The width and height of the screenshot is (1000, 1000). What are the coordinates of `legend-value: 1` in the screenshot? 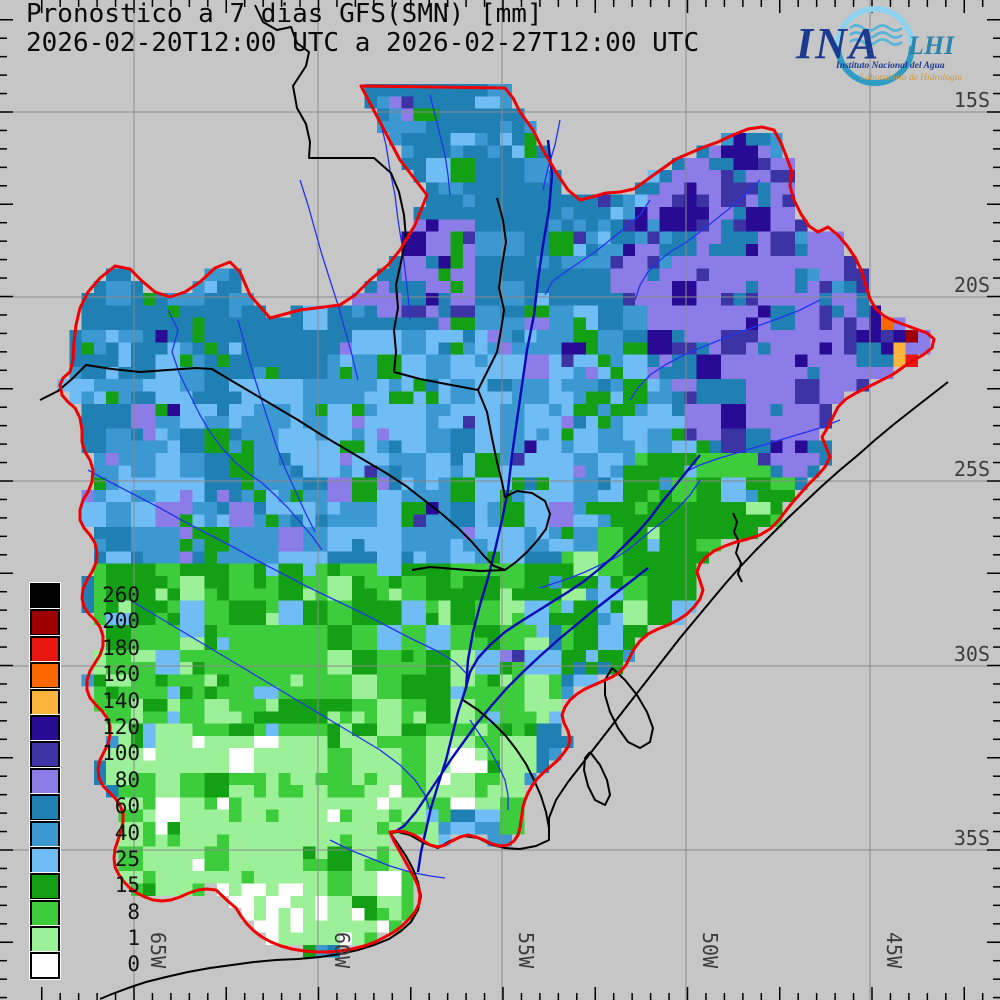 It's located at (133, 938).